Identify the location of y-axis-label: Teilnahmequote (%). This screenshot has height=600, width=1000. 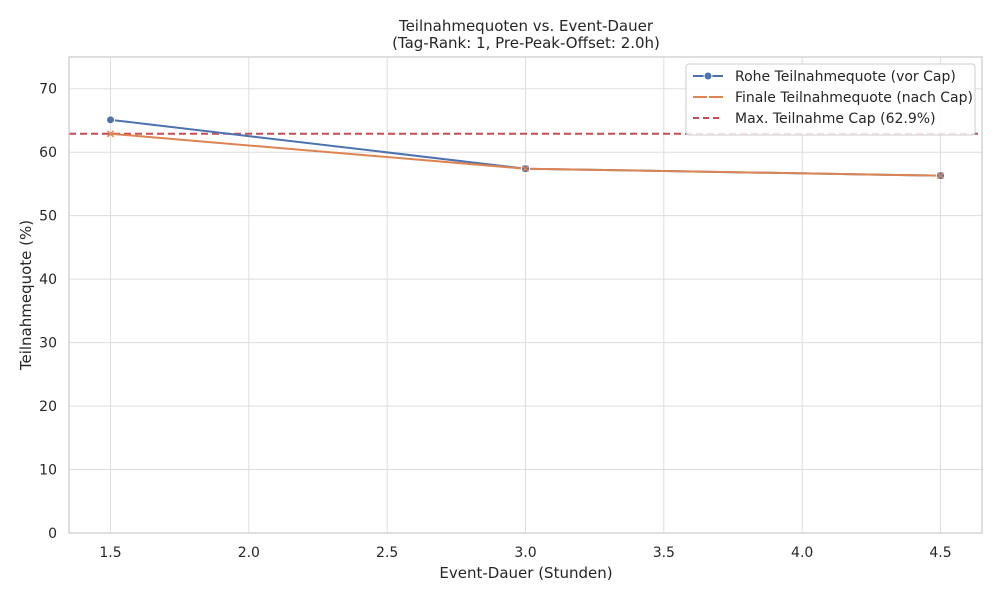
(26, 295).